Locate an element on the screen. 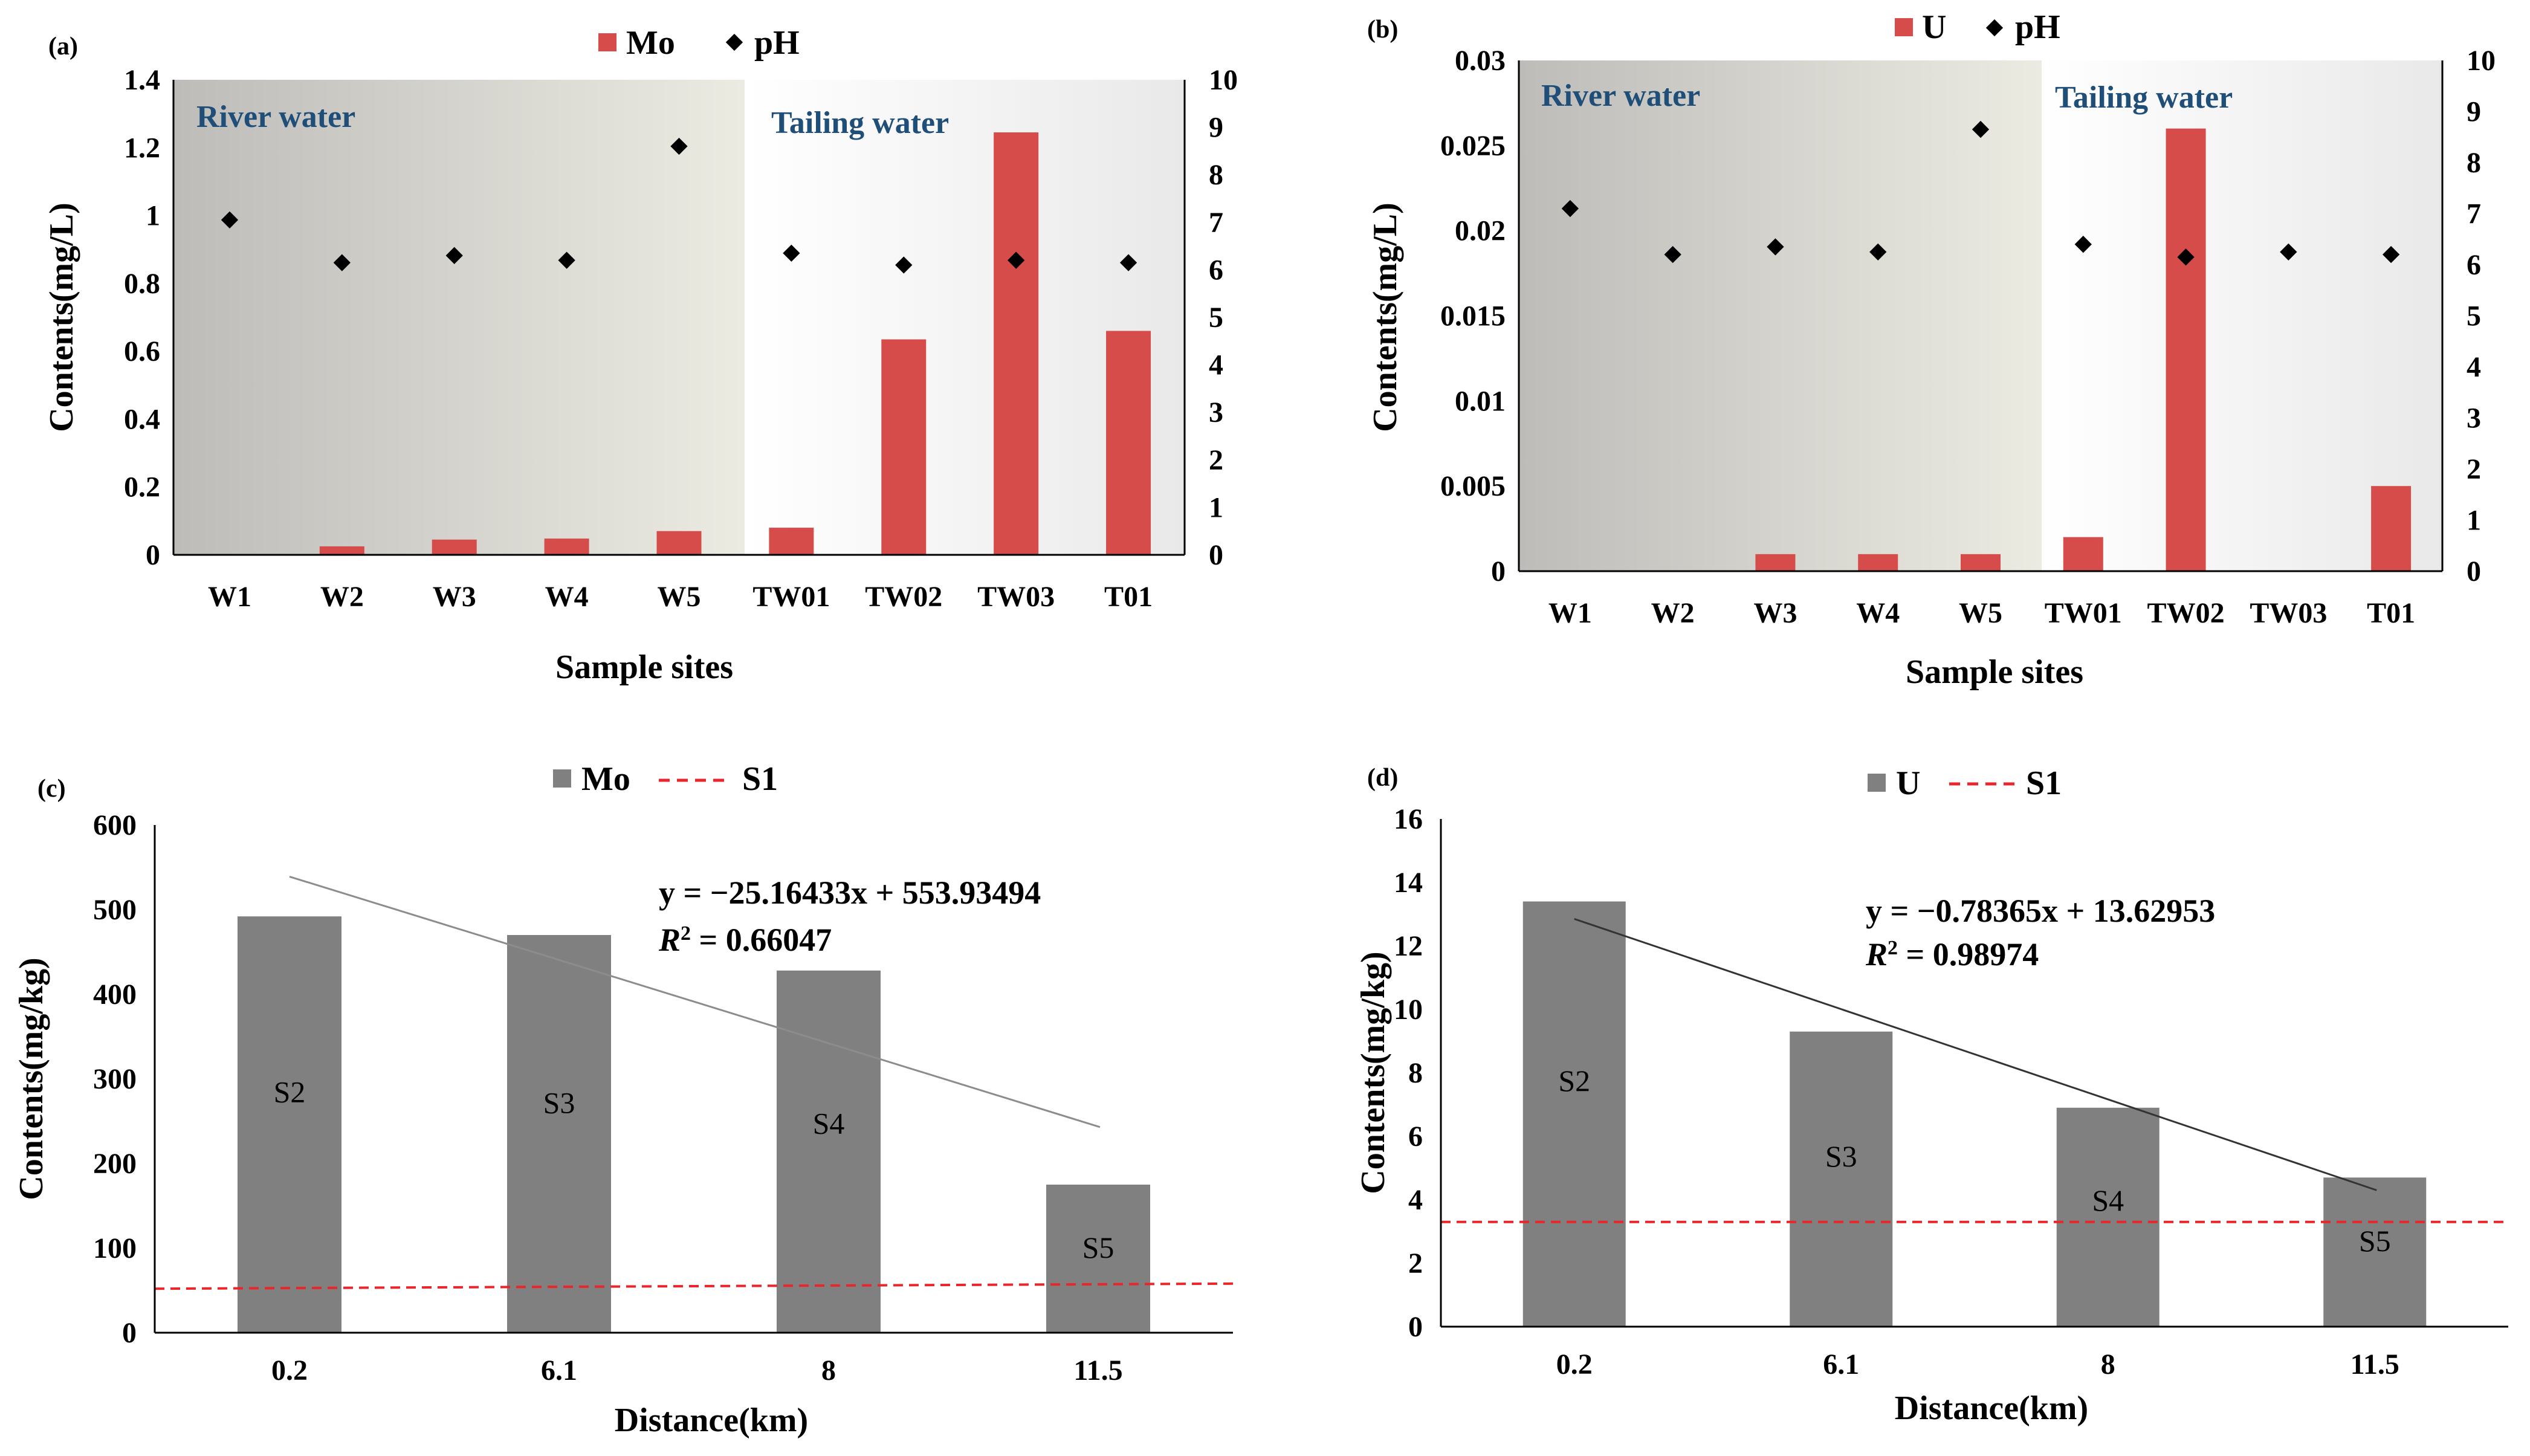  y2-tick-label: 4 is located at coordinates (2474, 367).